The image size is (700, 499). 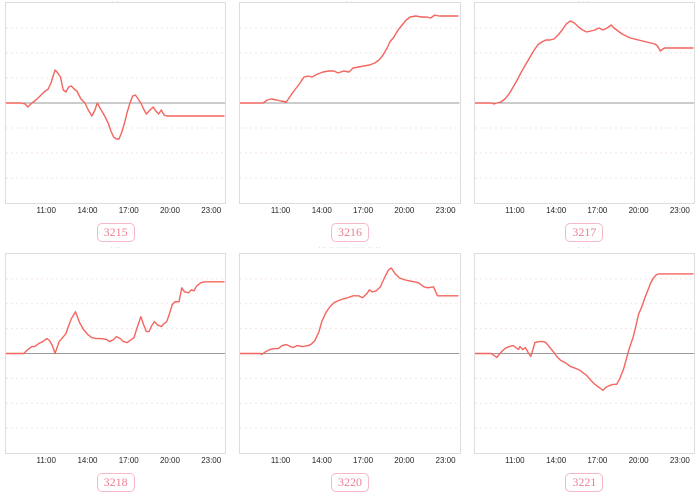 I want to click on badge-row: 3215, so click(x=115, y=232).